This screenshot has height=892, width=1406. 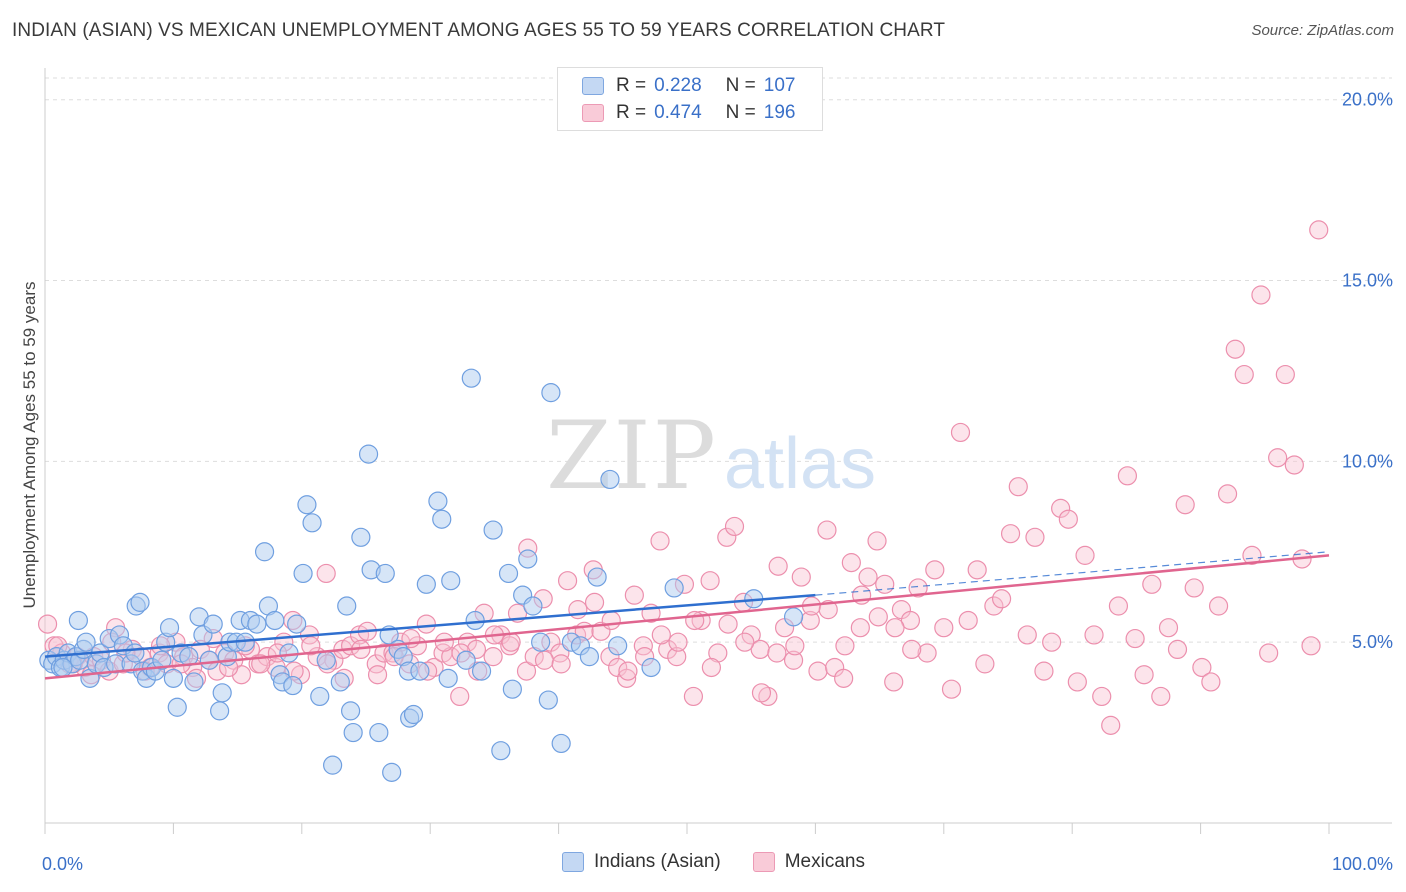 I want to click on legend-row-indians: R = 0.228 N = 107, so click(x=688, y=86).